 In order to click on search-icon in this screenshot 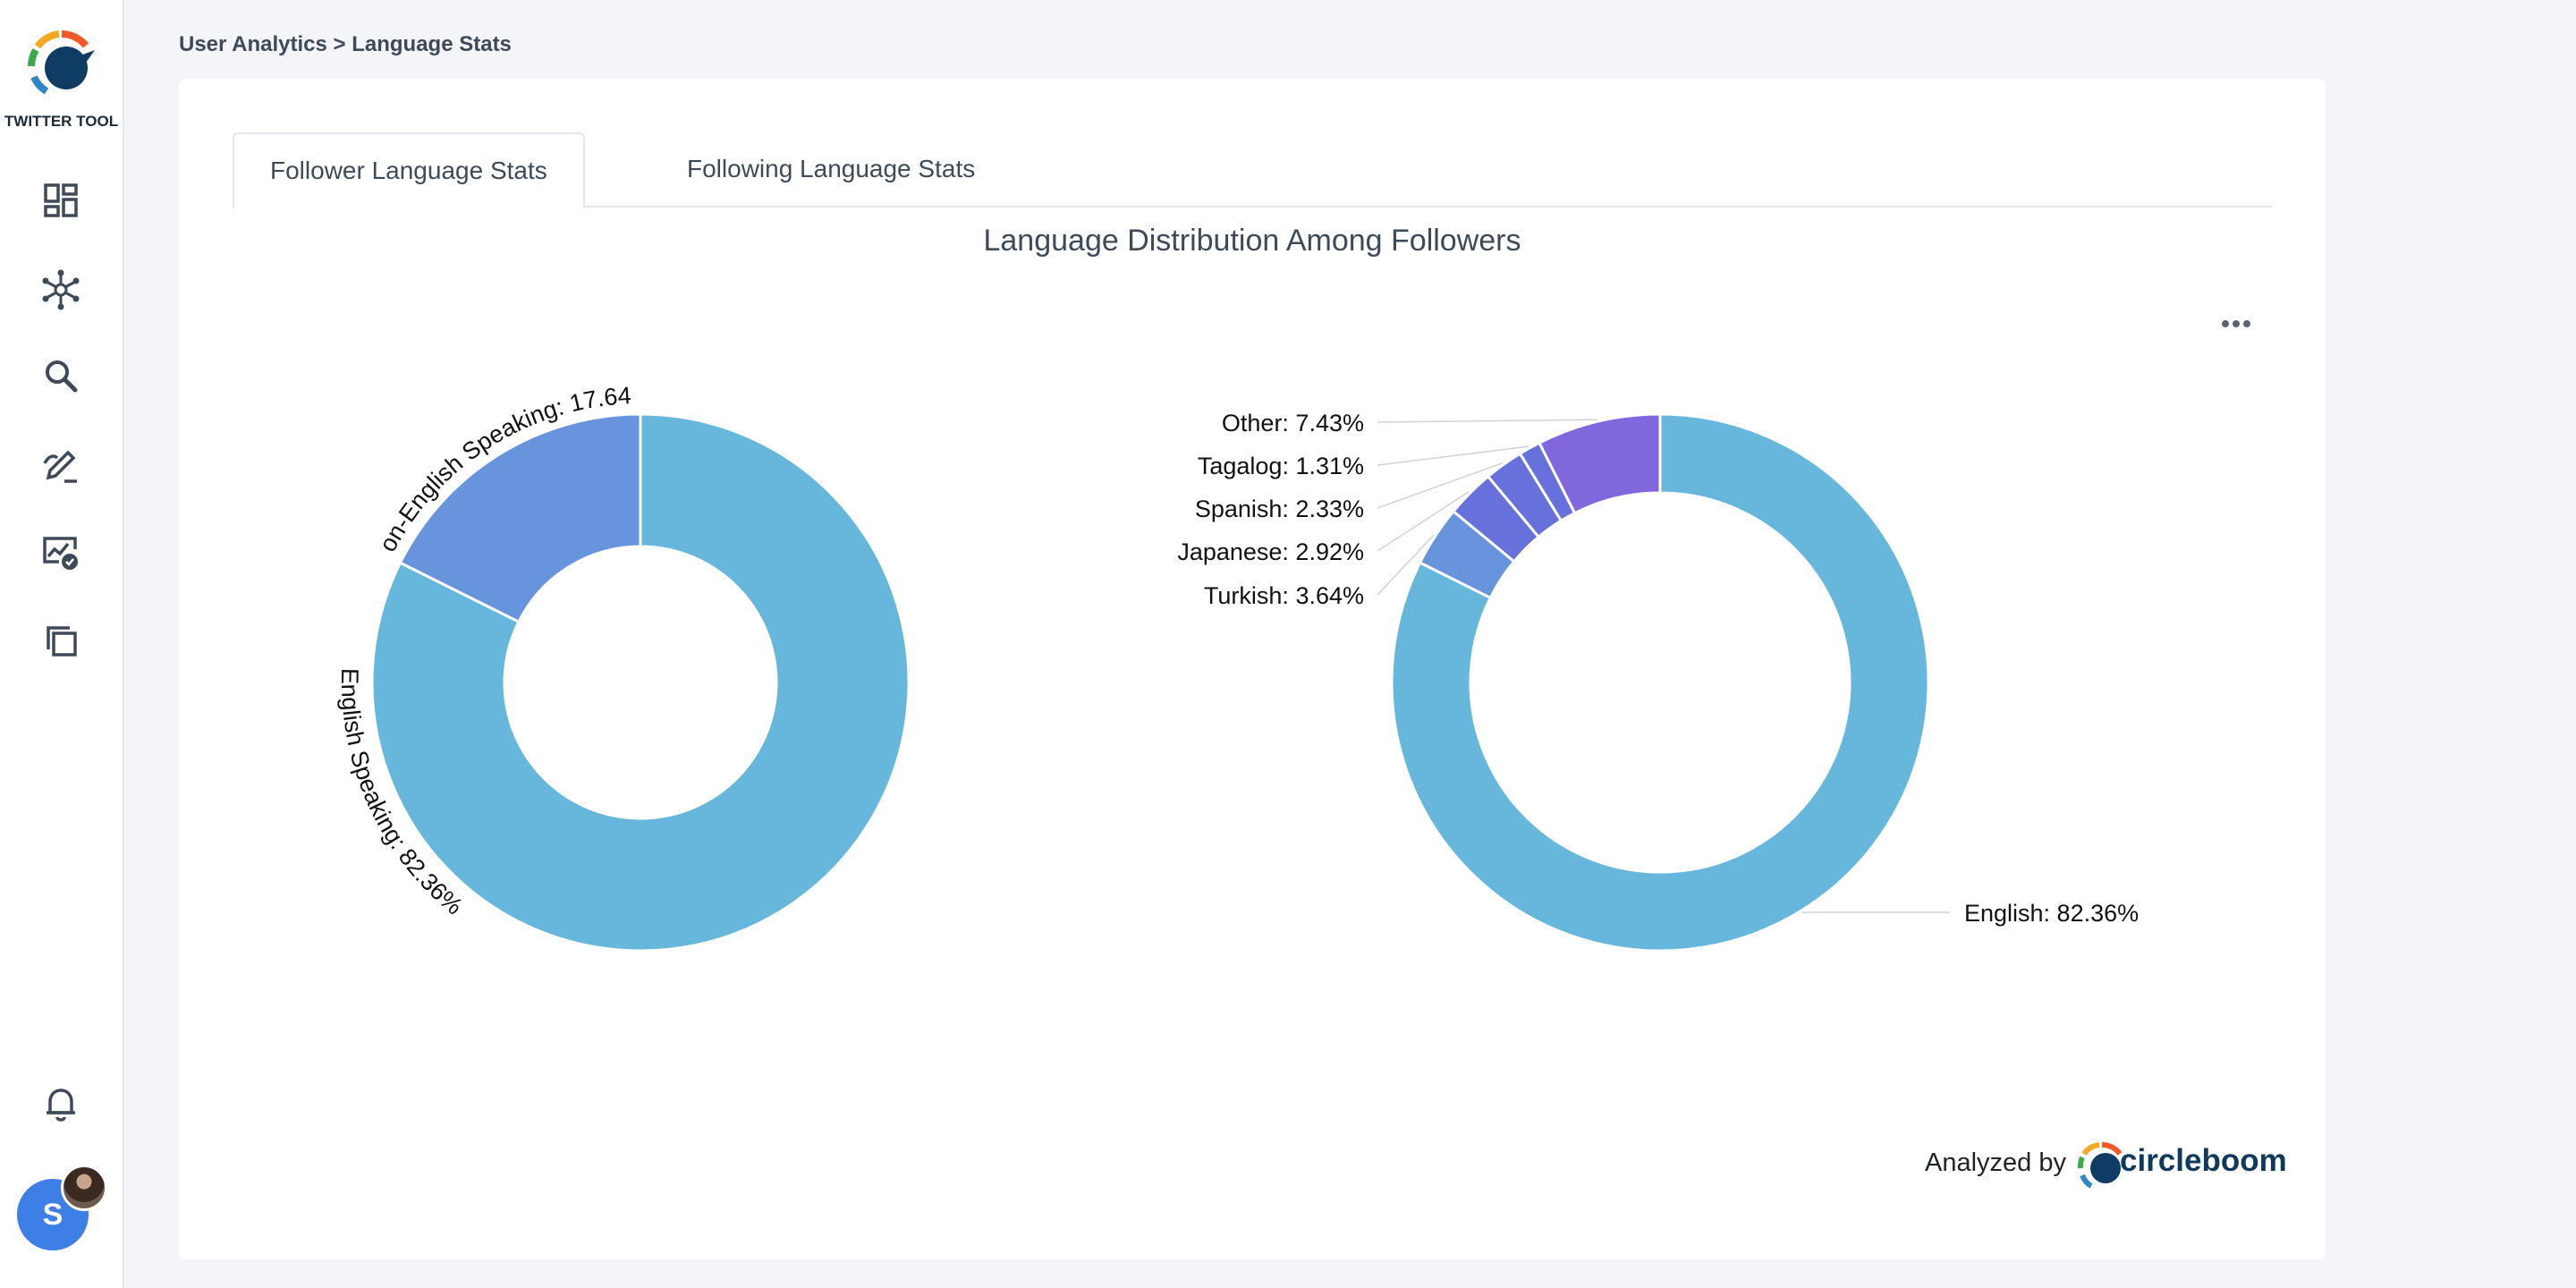, I will do `click(60, 375)`.